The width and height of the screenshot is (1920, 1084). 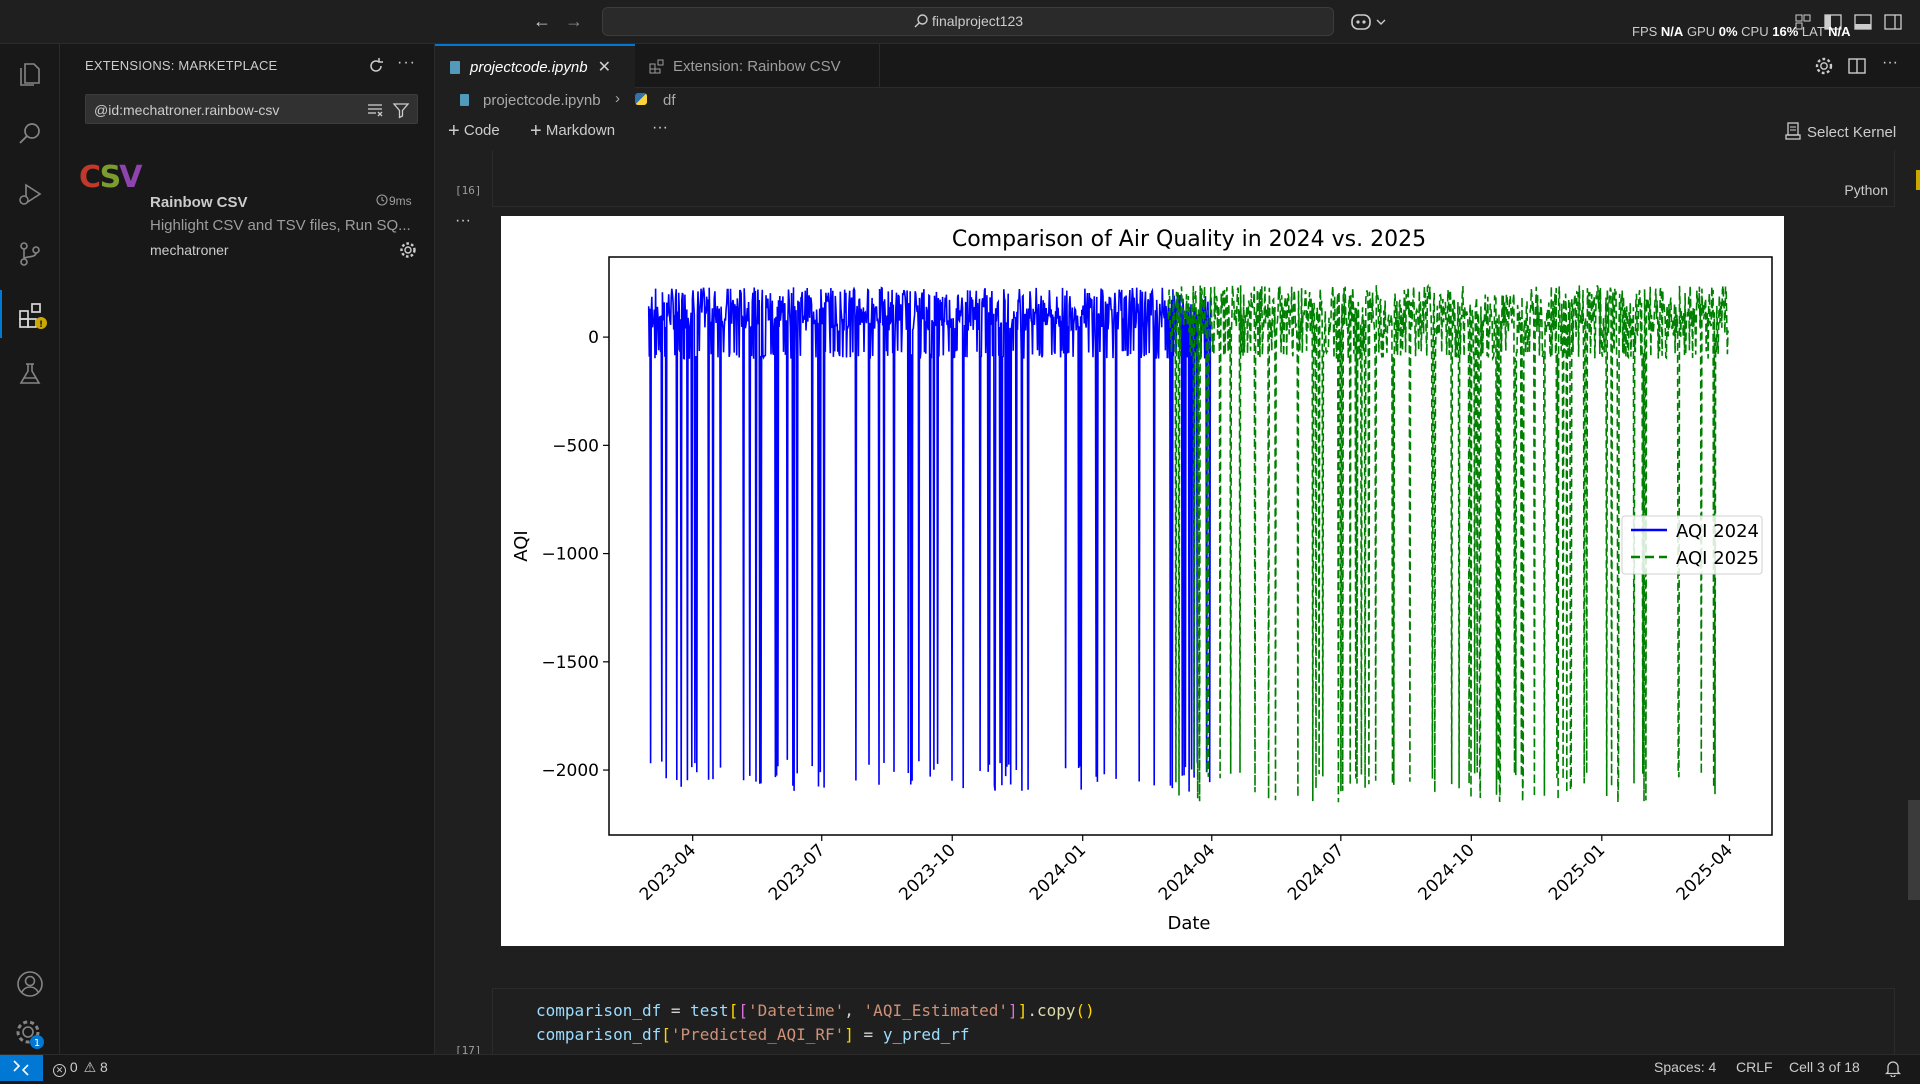 What do you see at coordinates (573, 131) in the screenshot?
I see `add-markdown-cell-button: + Markdown` at bounding box center [573, 131].